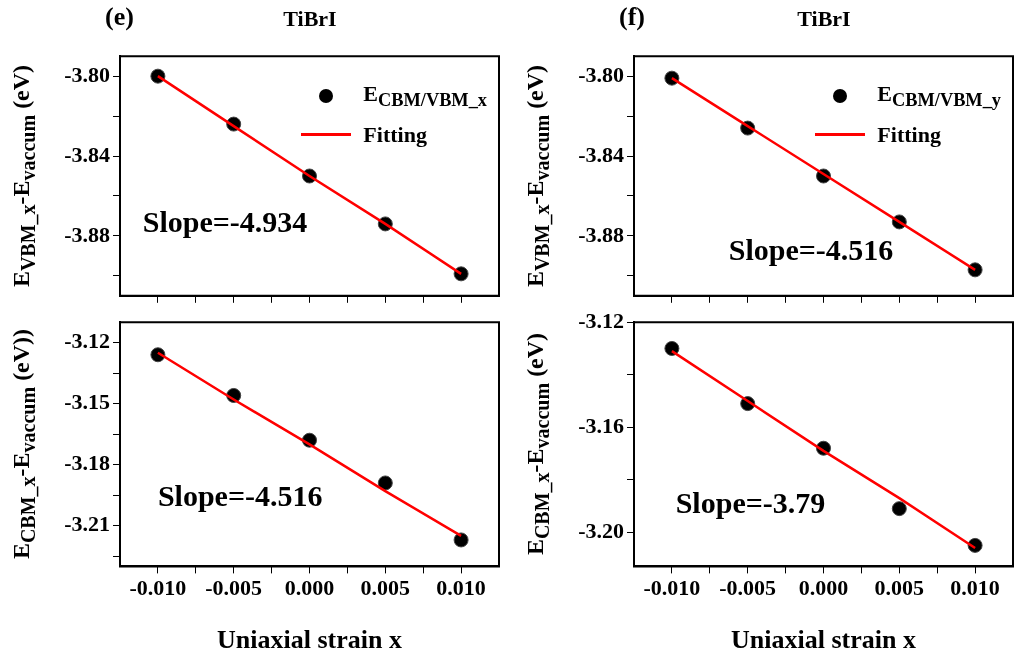 This screenshot has height=666, width=1028. Describe the element at coordinates (601, 425) in the screenshot. I see `y-tick-label: -3.16` at that location.